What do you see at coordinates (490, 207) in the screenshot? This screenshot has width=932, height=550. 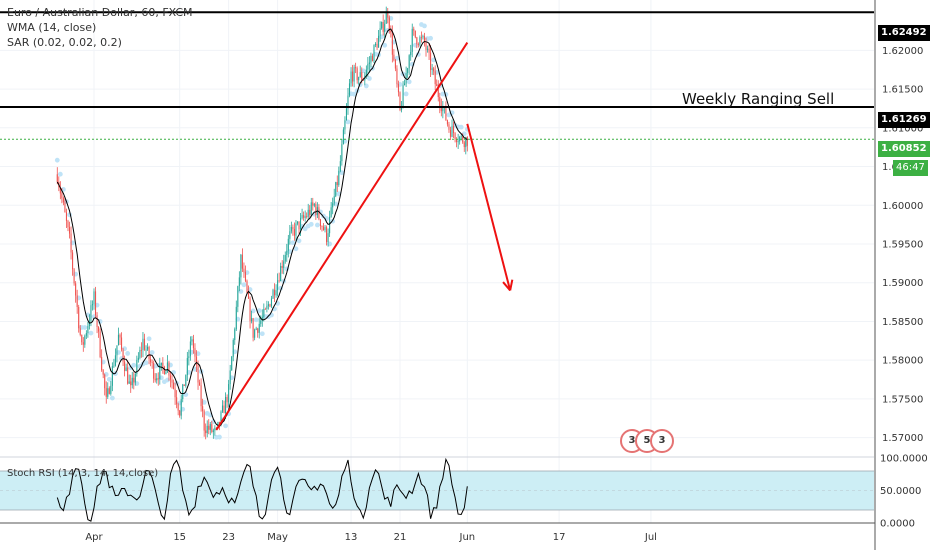 I see `forecast-arrow` at bounding box center [490, 207].